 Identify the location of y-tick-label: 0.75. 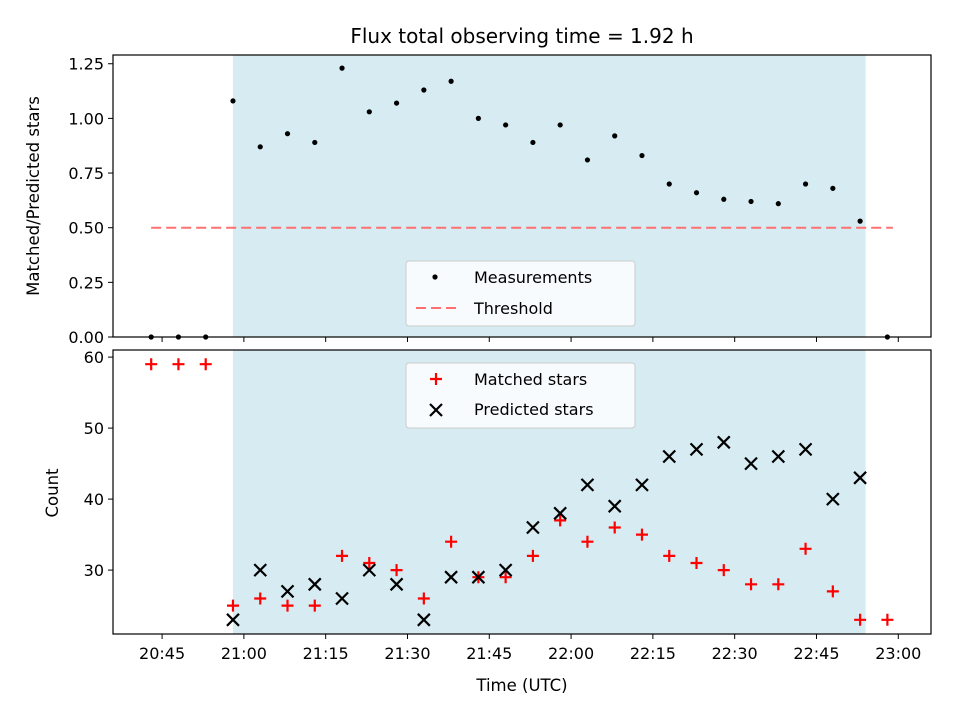
(86, 173).